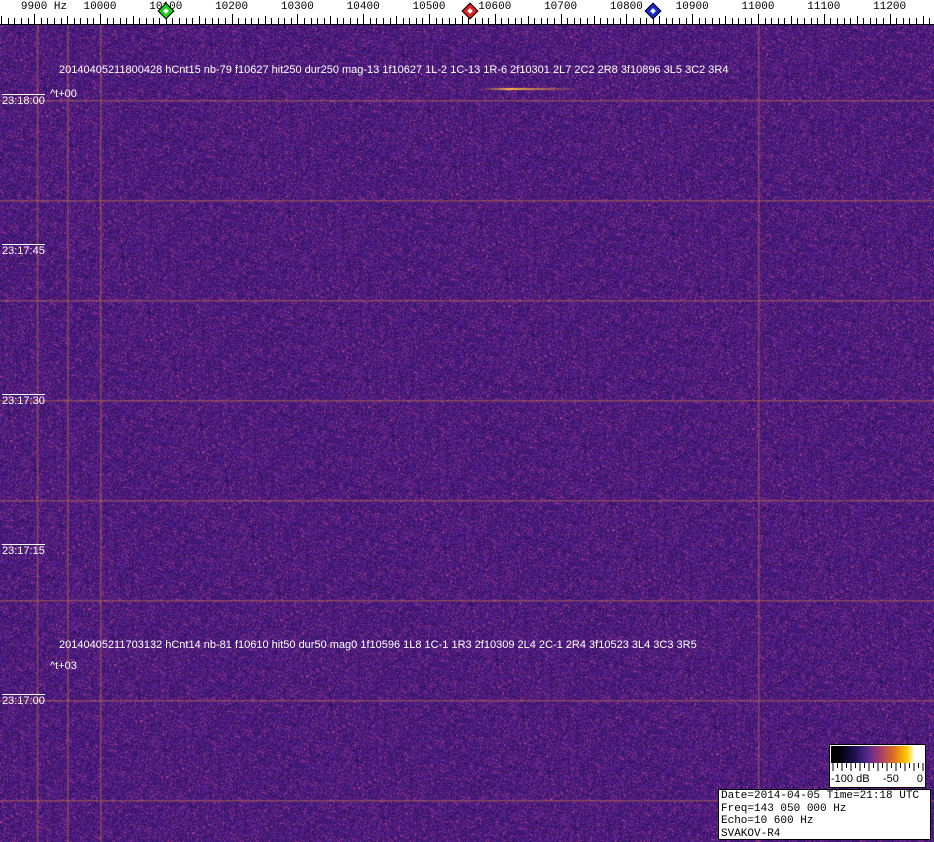 The width and height of the screenshot is (934, 842). I want to click on time-label: 23:17:30, so click(23, 400).